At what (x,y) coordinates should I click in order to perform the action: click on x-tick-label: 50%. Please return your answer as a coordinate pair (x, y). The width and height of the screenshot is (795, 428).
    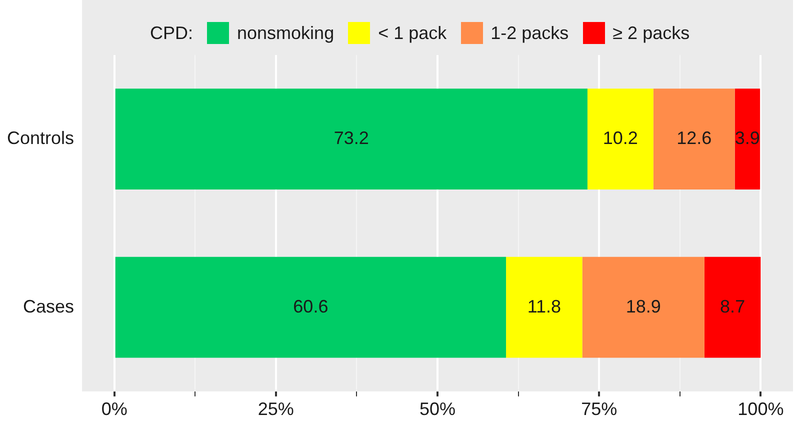
    Looking at the image, I should click on (437, 409).